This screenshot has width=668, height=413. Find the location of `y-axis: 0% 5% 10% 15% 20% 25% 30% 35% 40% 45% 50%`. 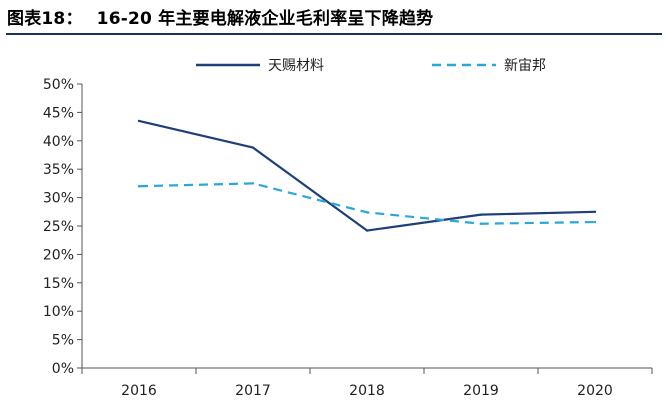

y-axis: 0% 5% 10% 15% 20% 25% 30% 35% 40% 45% 50% is located at coordinates (63, 227).